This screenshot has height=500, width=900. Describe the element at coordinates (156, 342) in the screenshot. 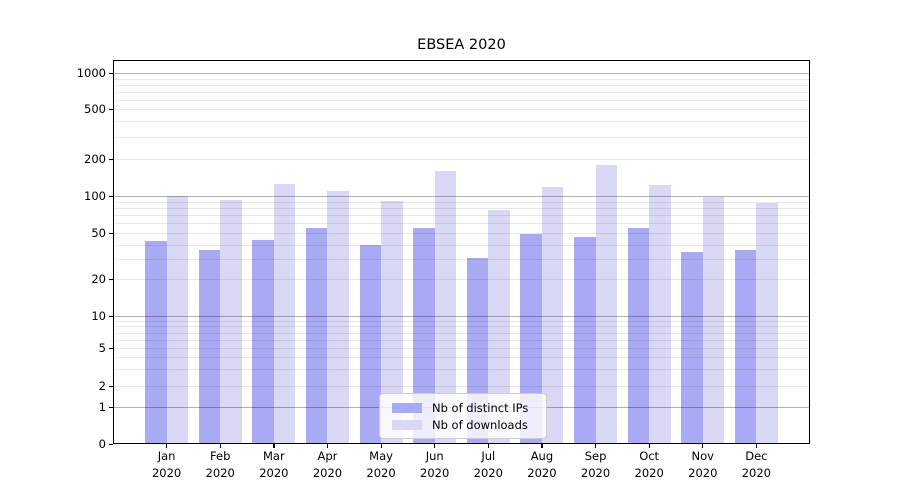

I see `bar-distinct-ips-jan` at that location.